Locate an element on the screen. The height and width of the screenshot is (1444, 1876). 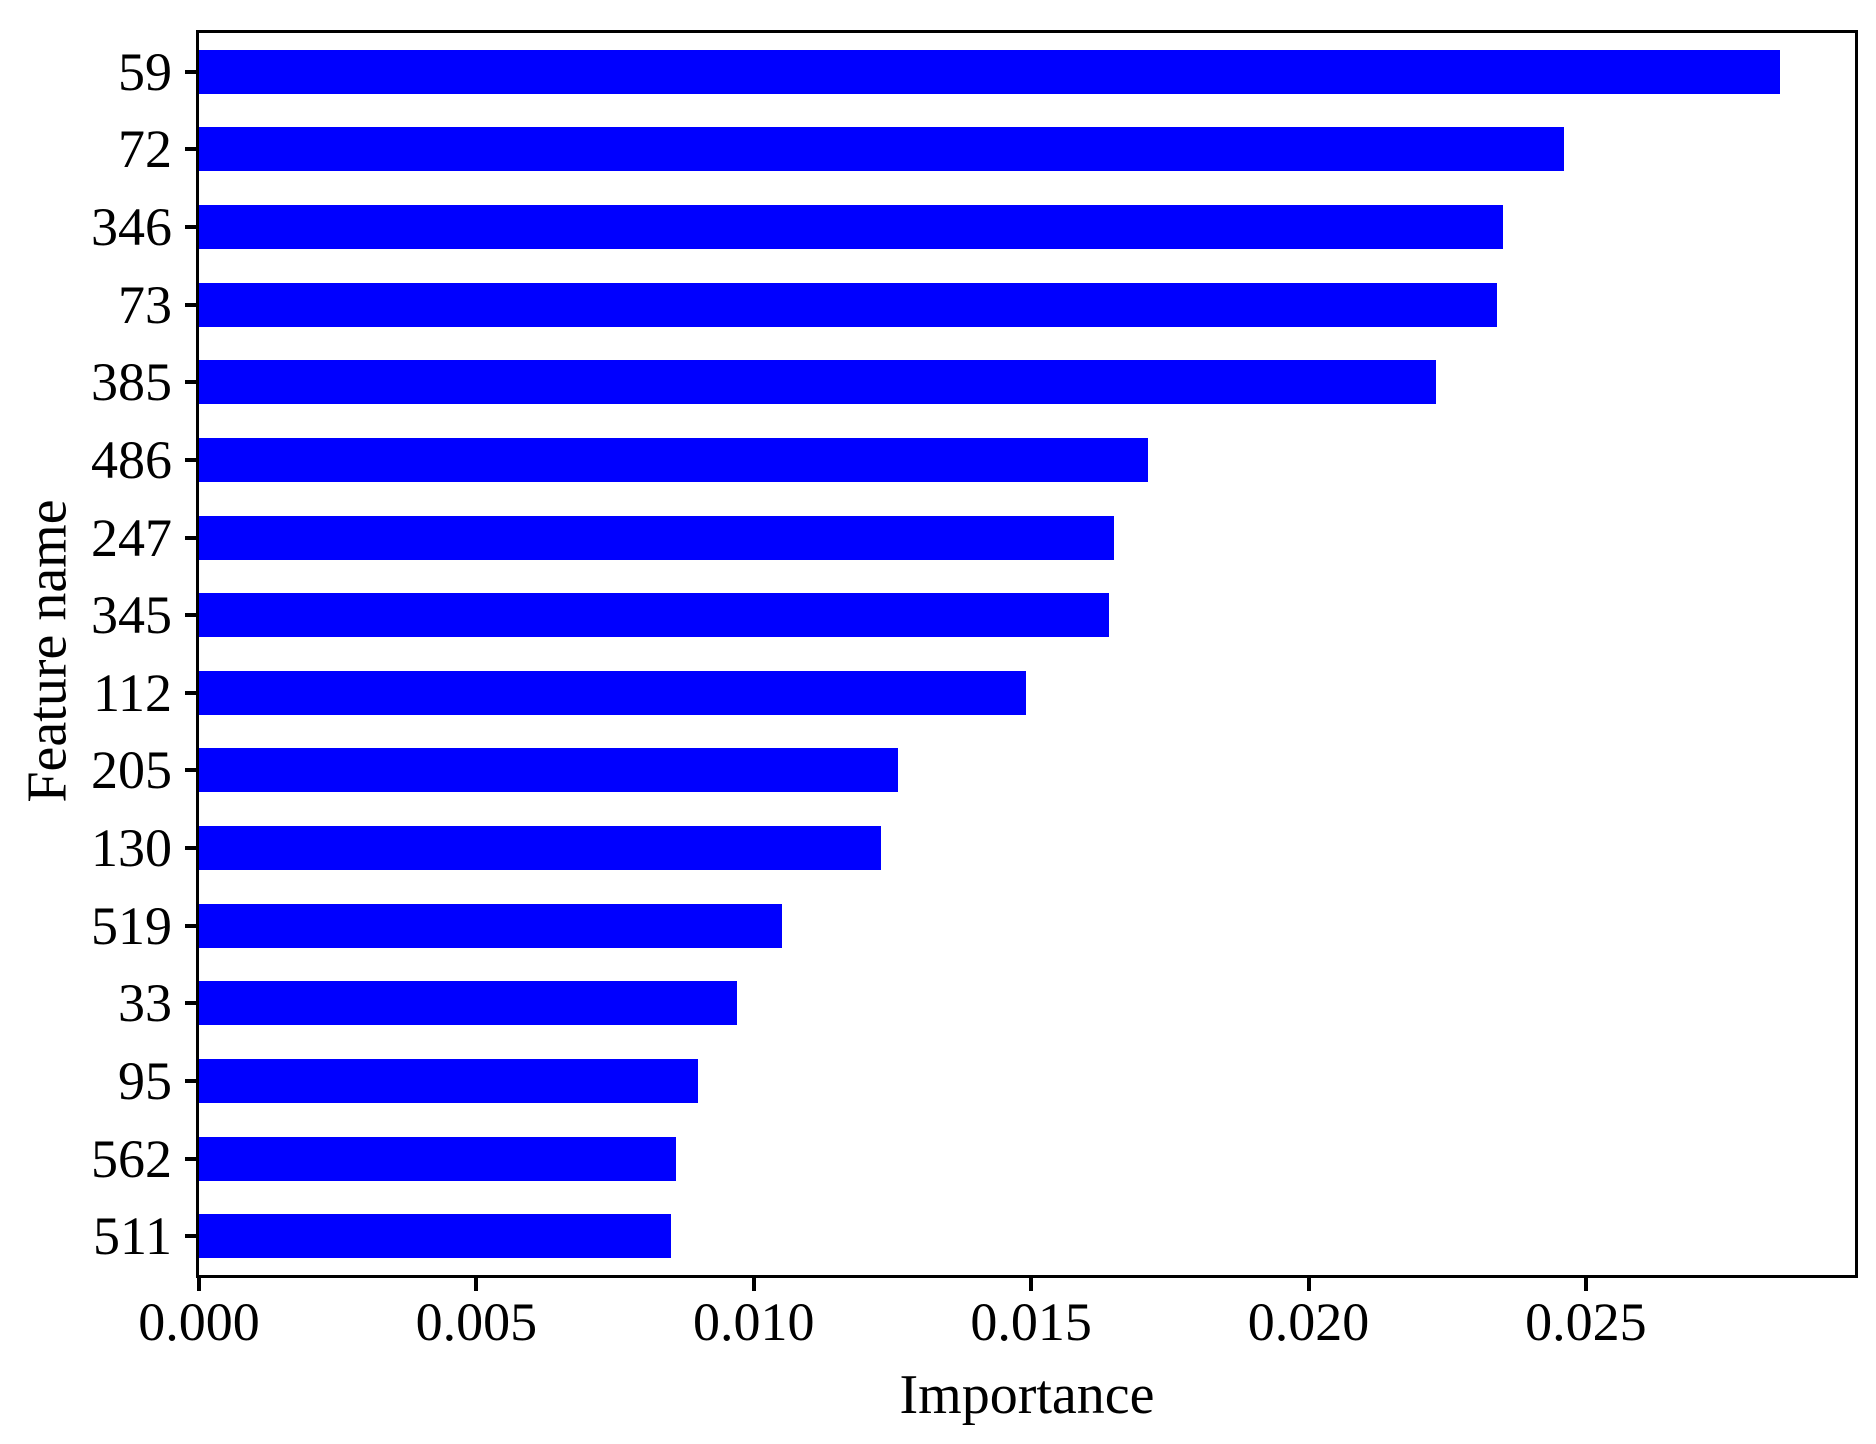
y-axis-label-box: Feature name is located at coordinates (48, 651).